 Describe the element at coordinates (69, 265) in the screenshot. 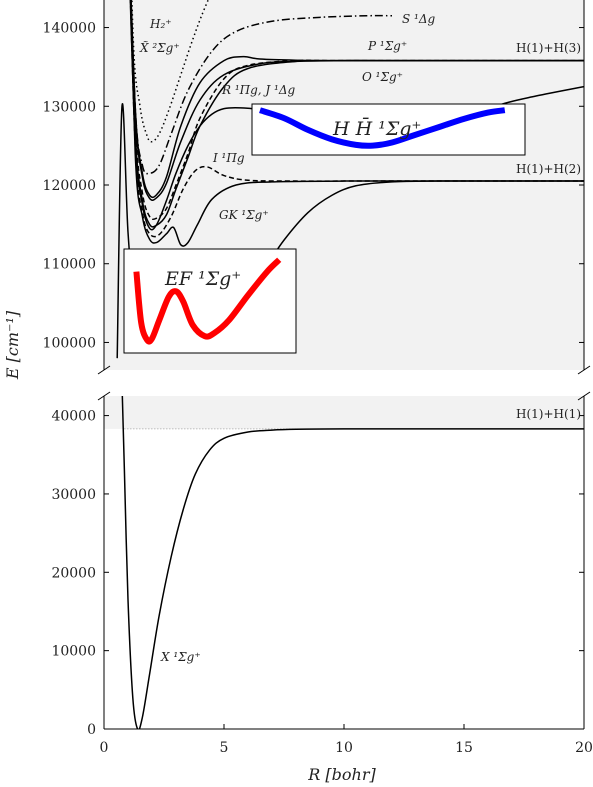

I see `y-tick-label: 110000` at that location.